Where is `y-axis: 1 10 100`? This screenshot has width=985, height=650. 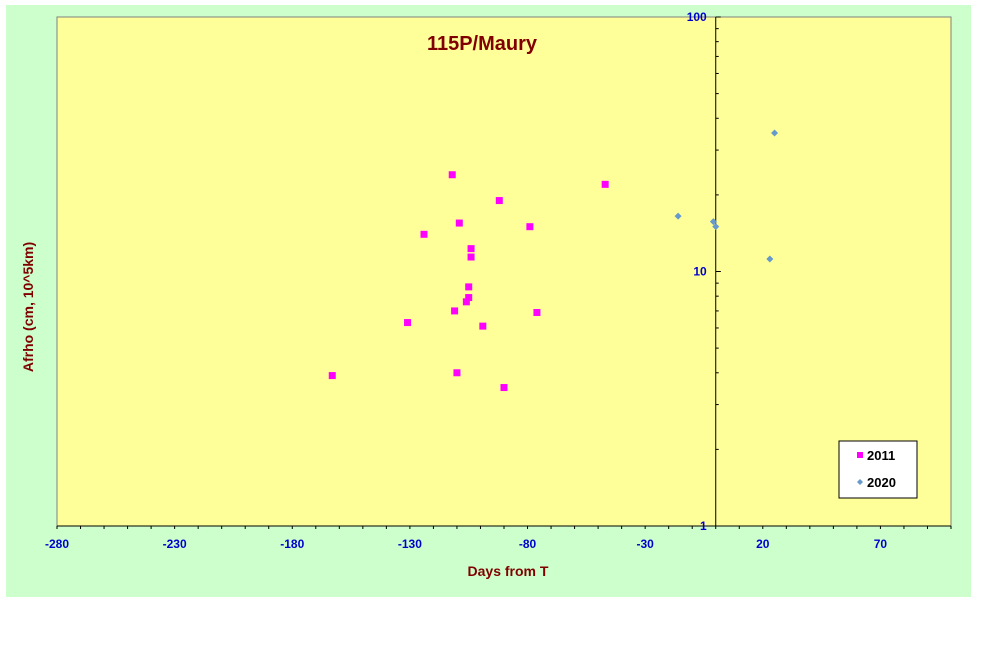 y-axis: 1 10 100 is located at coordinates (704, 271).